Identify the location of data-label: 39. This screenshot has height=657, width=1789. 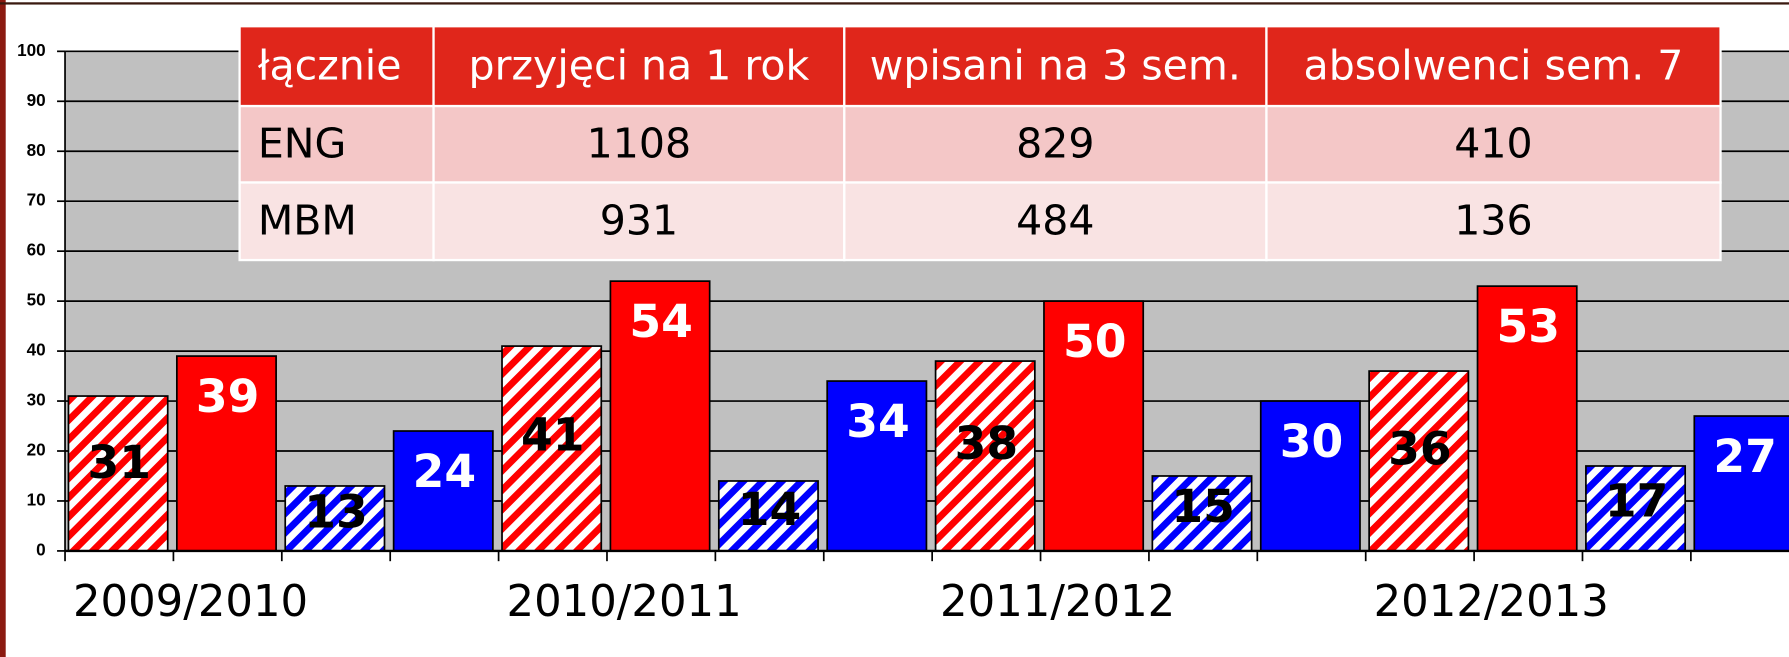
(228, 396).